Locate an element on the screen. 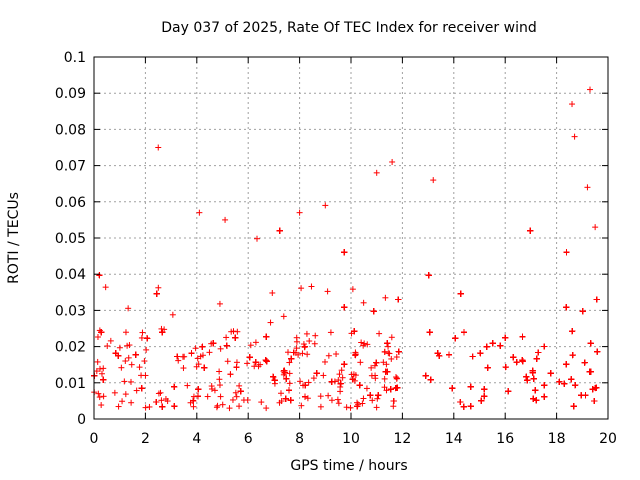 The height and width of the screenshot is (480, 640). y-tick-label: 0.1 is located at coordinates (75, 58).